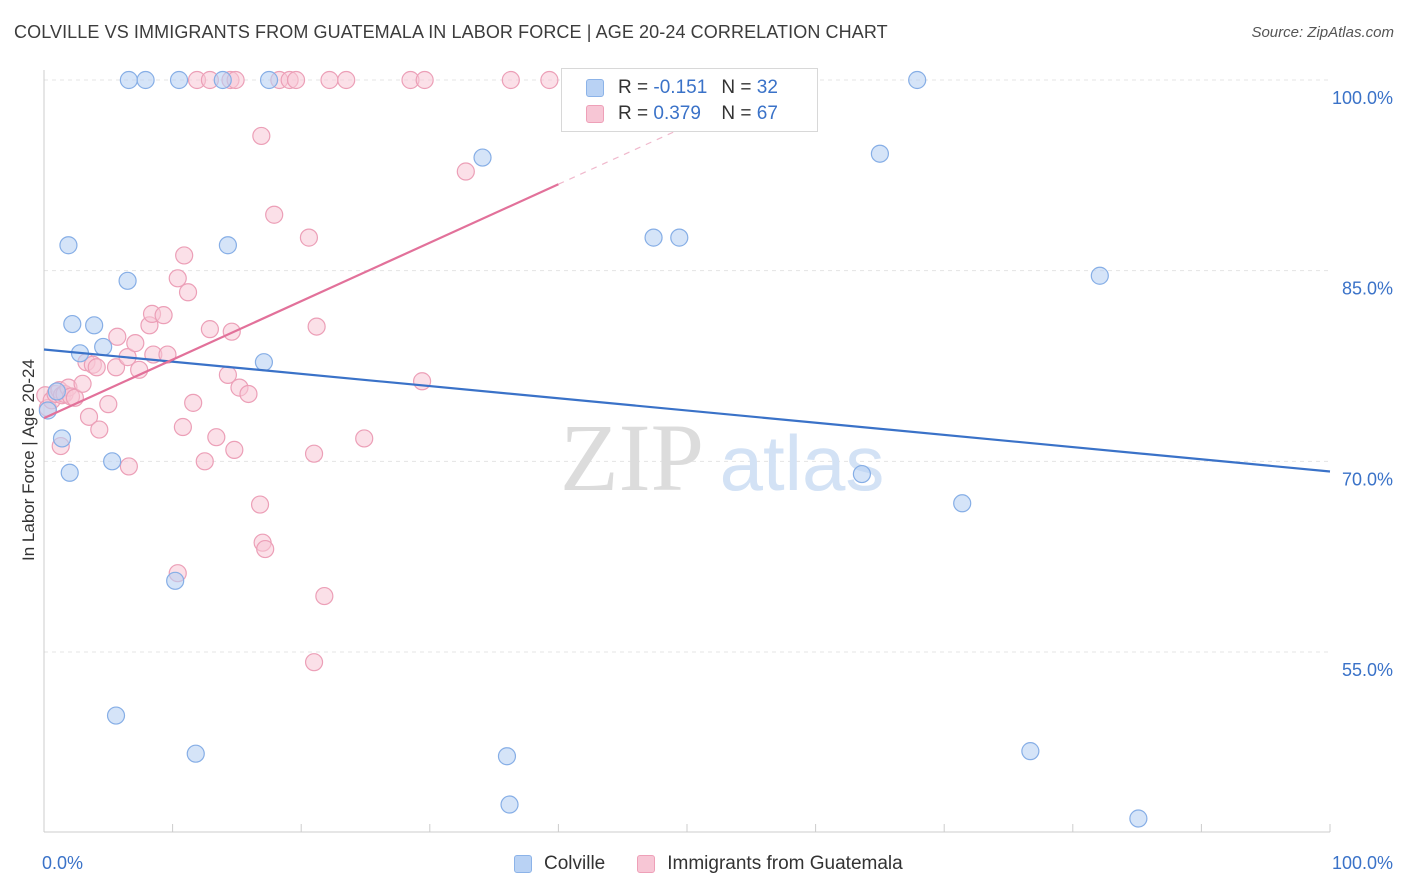  Describe the element at coordinates (632, 457) in the screenshot. I see `watermark-zip: ZIP` at that location.